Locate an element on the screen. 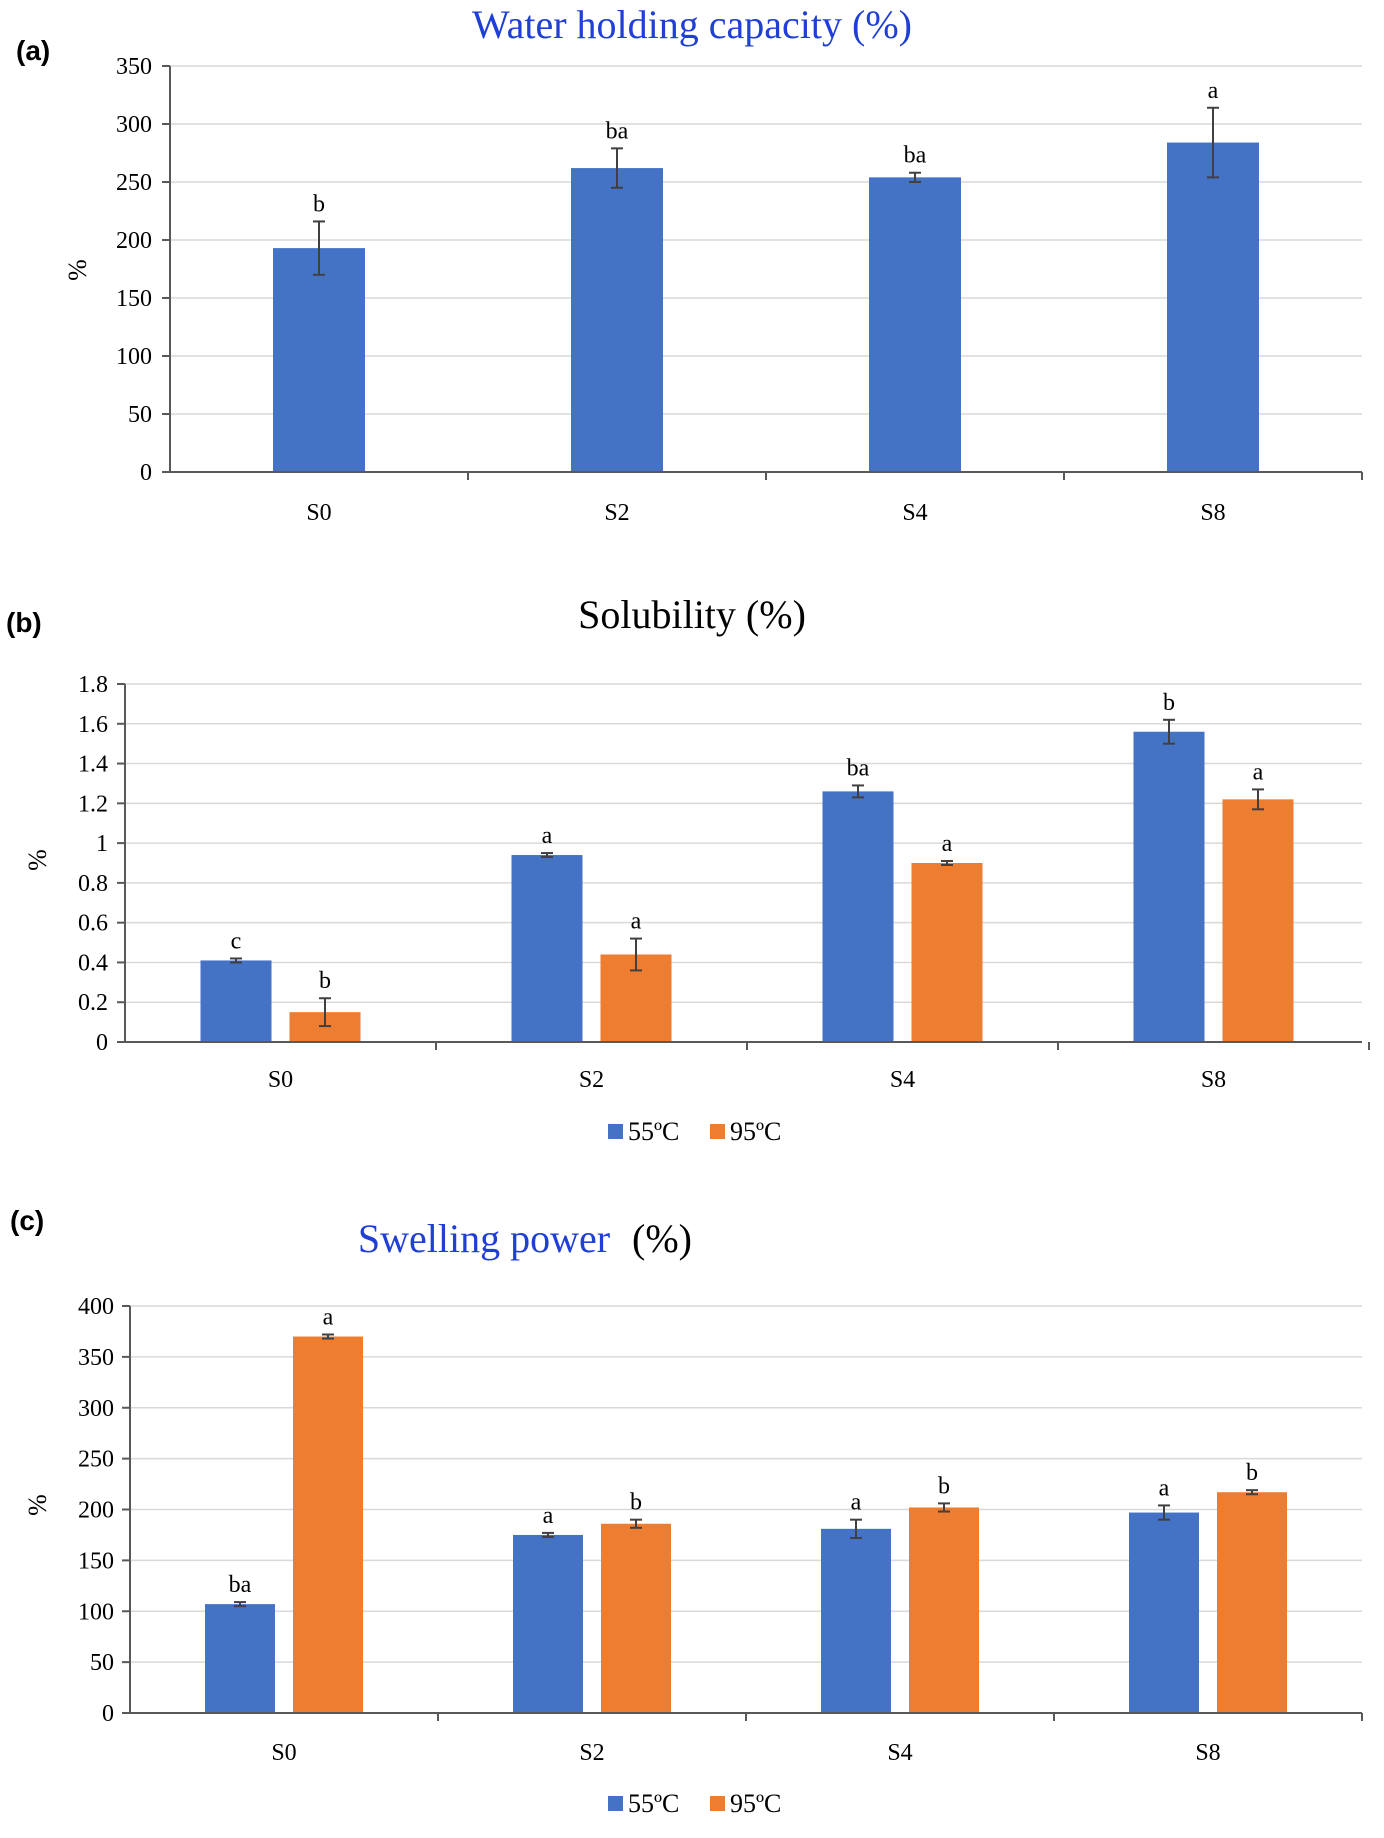 The height and width of the screenshot is (1838, 1384). panel-c-title-main: Swelling power is located at coordinates (484, 1238).